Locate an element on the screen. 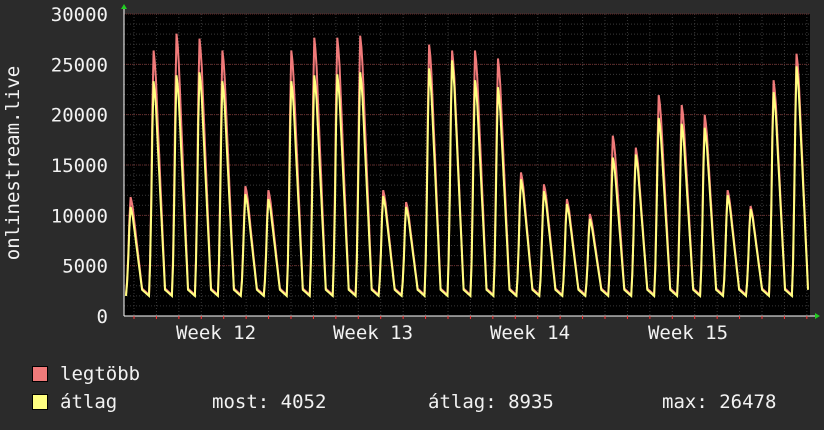 This screenshot has width=824, height=430. x-tick-label: Week 12 is located at coordinates (216, 333).